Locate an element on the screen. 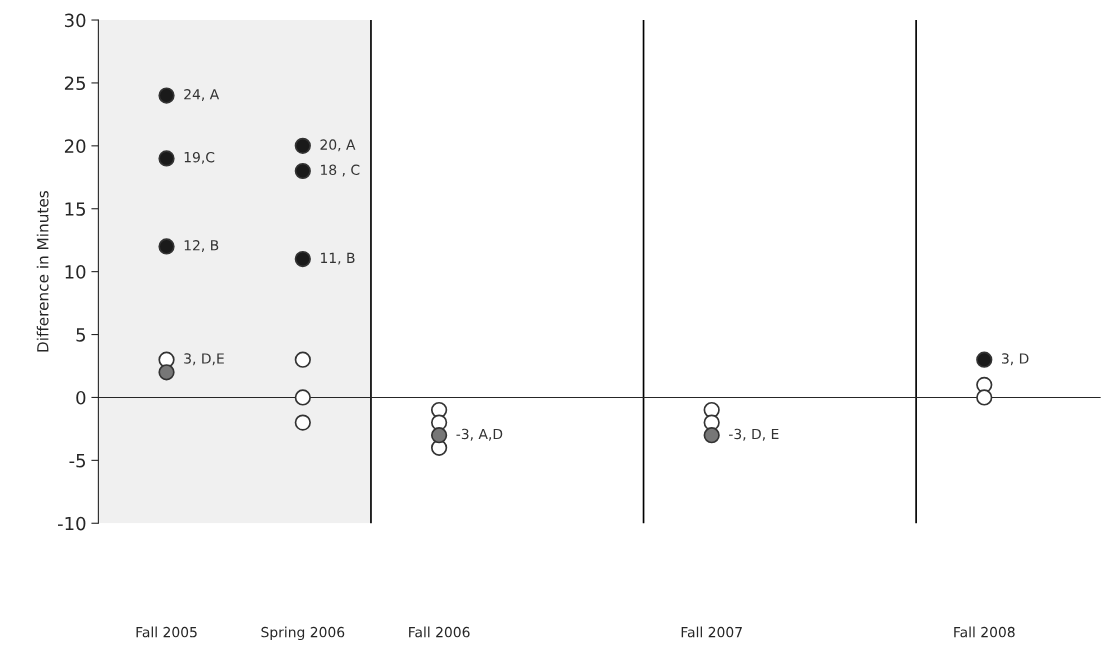 The image size is (1118, 646). y-tick-label: 30 is located at coordinates (75, 20).